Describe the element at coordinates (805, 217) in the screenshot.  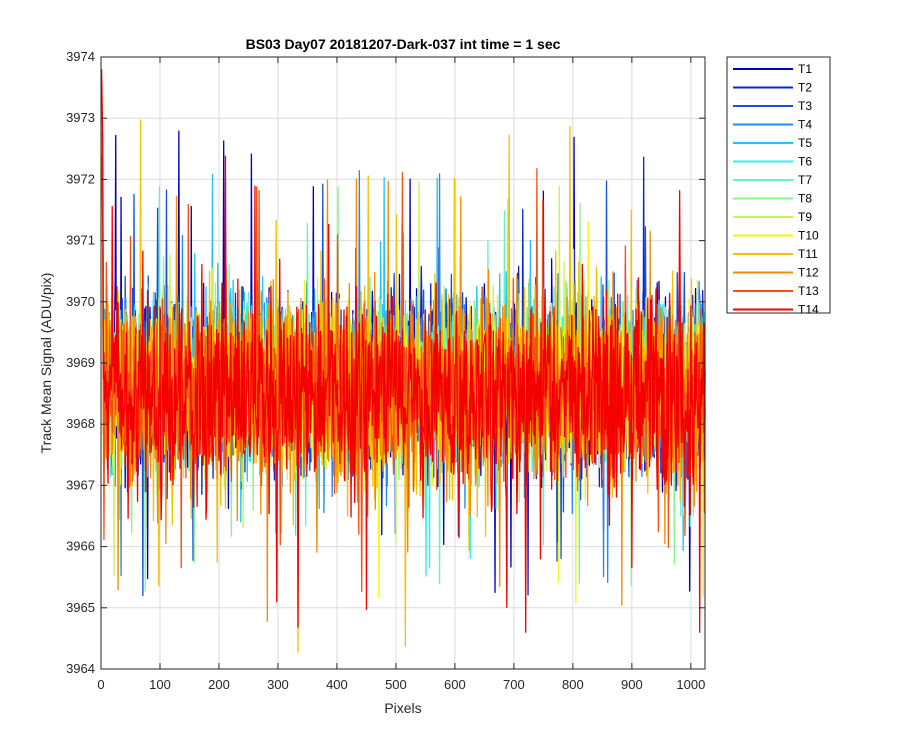
I see `legend-label-t9: T9` at that location.